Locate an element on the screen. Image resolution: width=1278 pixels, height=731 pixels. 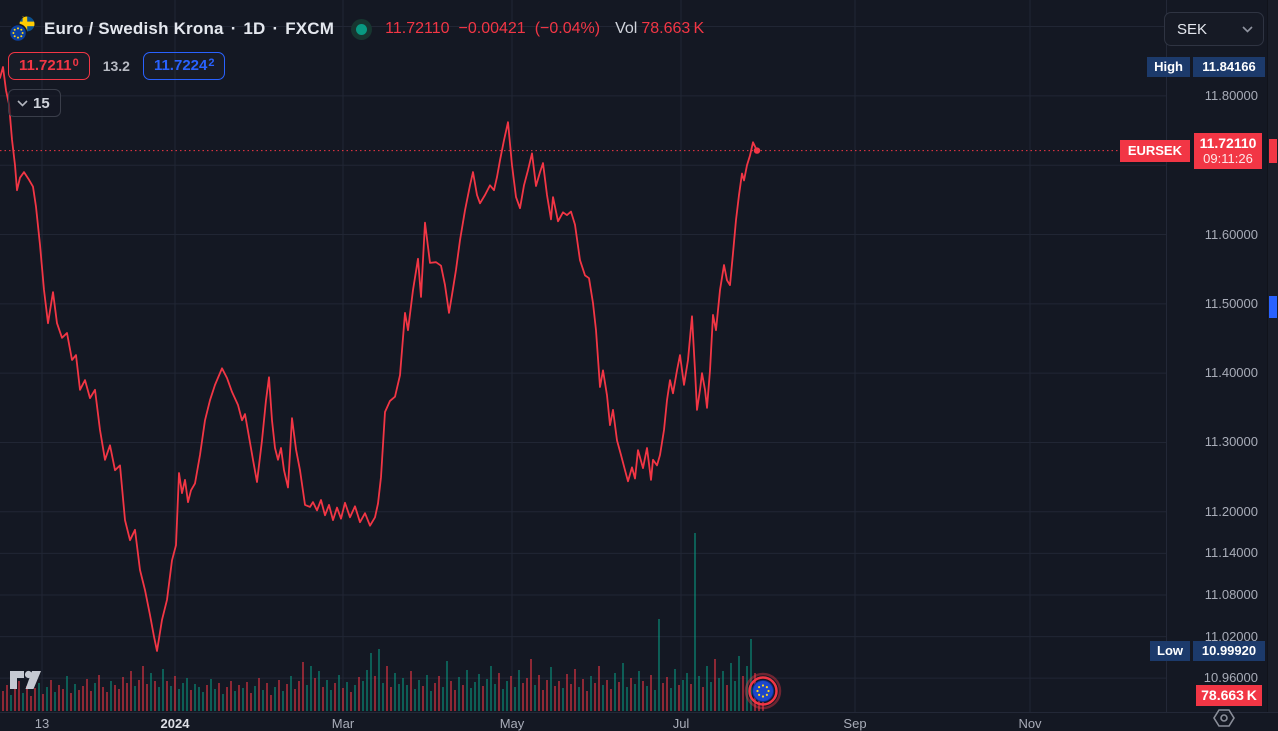
scrollbar-range-marker is located at coordinates (1273, 307).